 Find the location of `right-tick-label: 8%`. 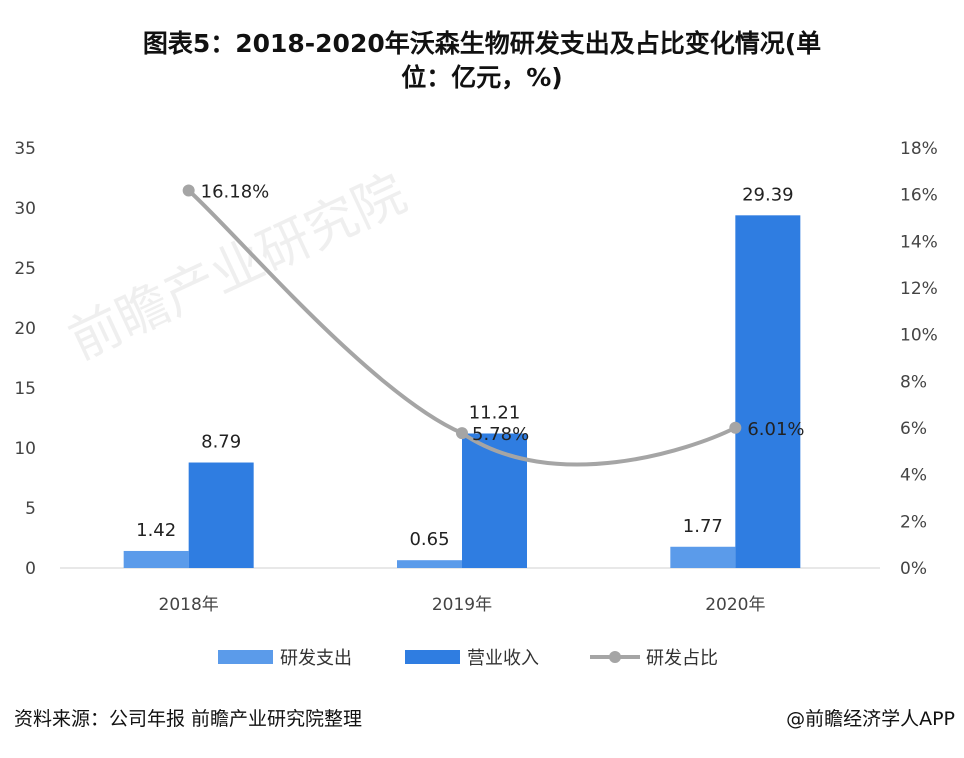

right-tick-label: 8% is located at coordinates (913, 382).